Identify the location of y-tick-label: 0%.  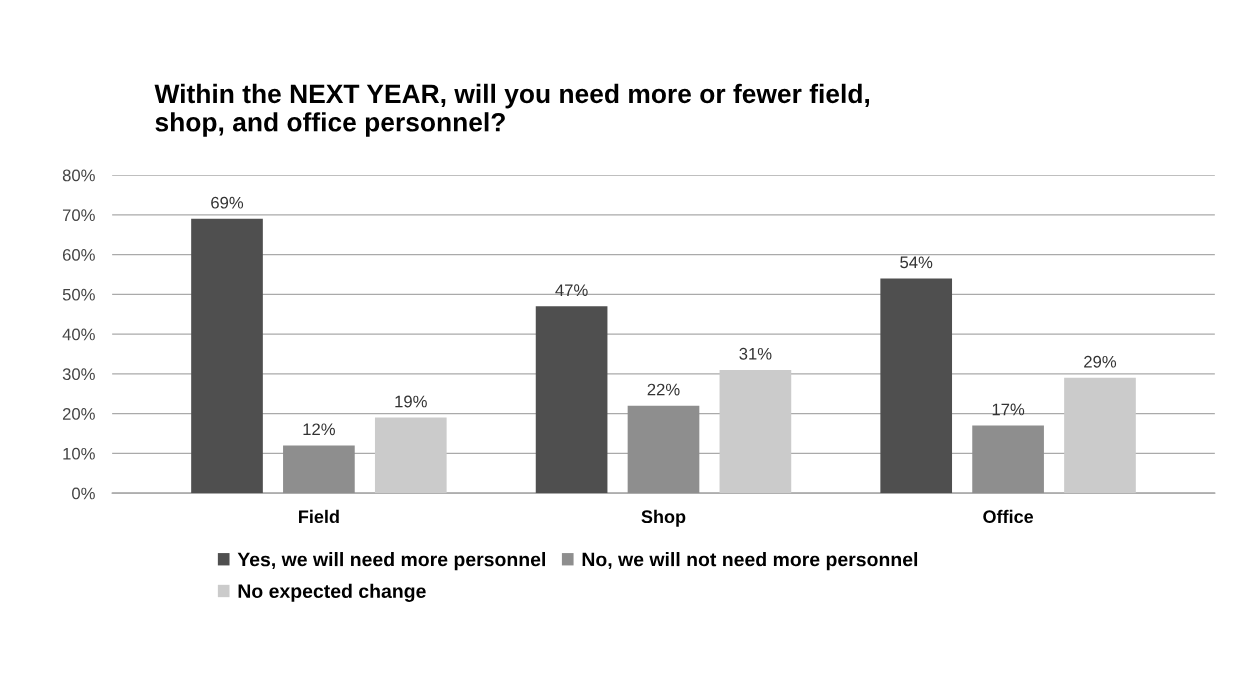
(83, 493).